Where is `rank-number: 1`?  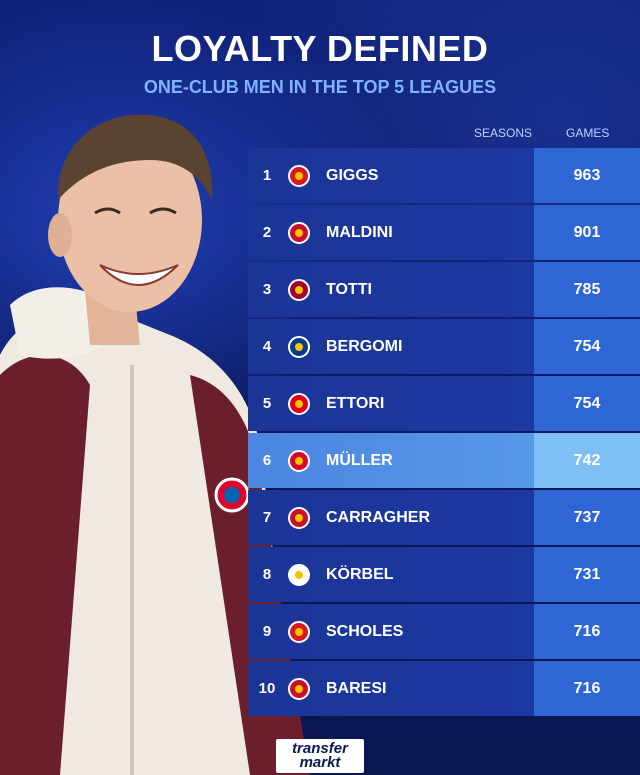
rank-number: 1 is located at coordinates (267, 175).